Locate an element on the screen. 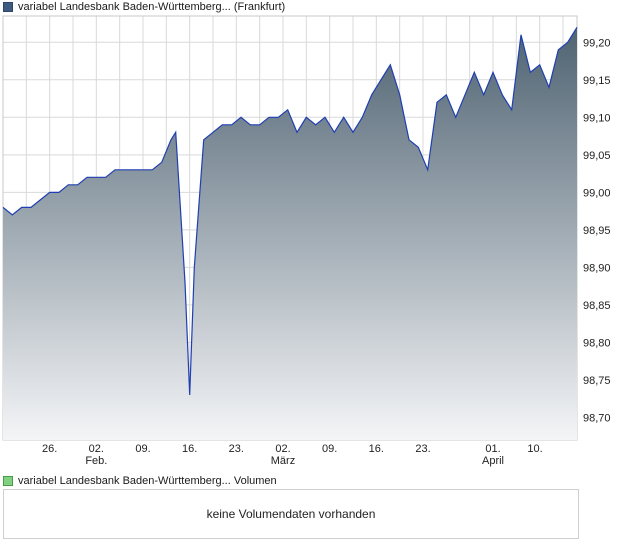 Image resolution: width=620 pixels, height=546 pixels. x-month-label: Feb. is located at coordinates (96, 461).